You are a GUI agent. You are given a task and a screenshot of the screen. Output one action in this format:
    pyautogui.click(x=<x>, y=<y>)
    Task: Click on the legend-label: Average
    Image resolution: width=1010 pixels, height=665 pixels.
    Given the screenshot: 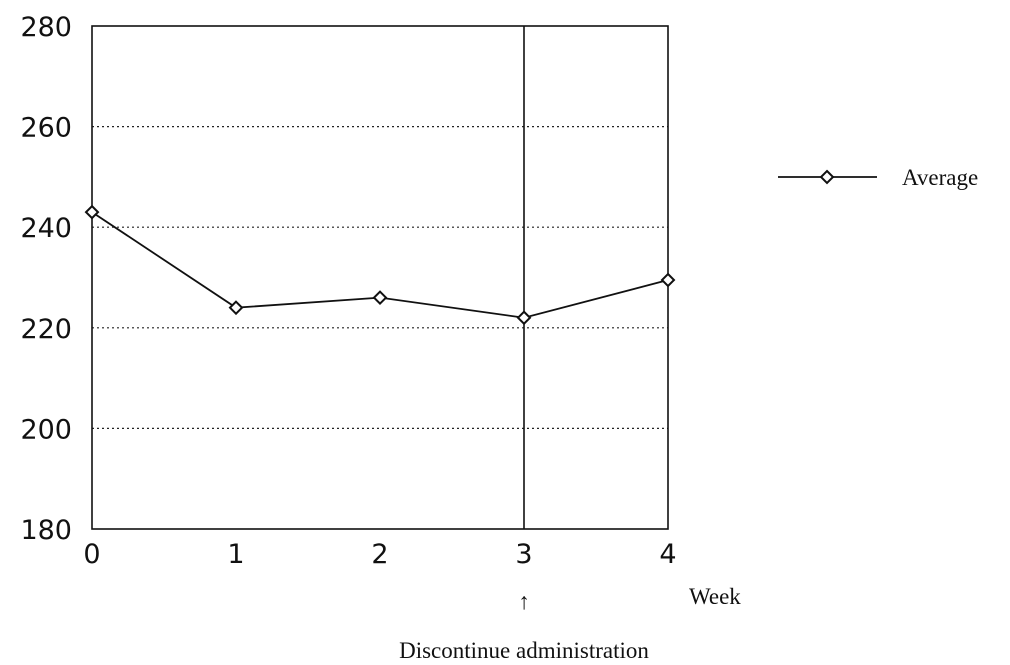 What is the action you would take?
    pyautogui.click(x=940, y=177)
    